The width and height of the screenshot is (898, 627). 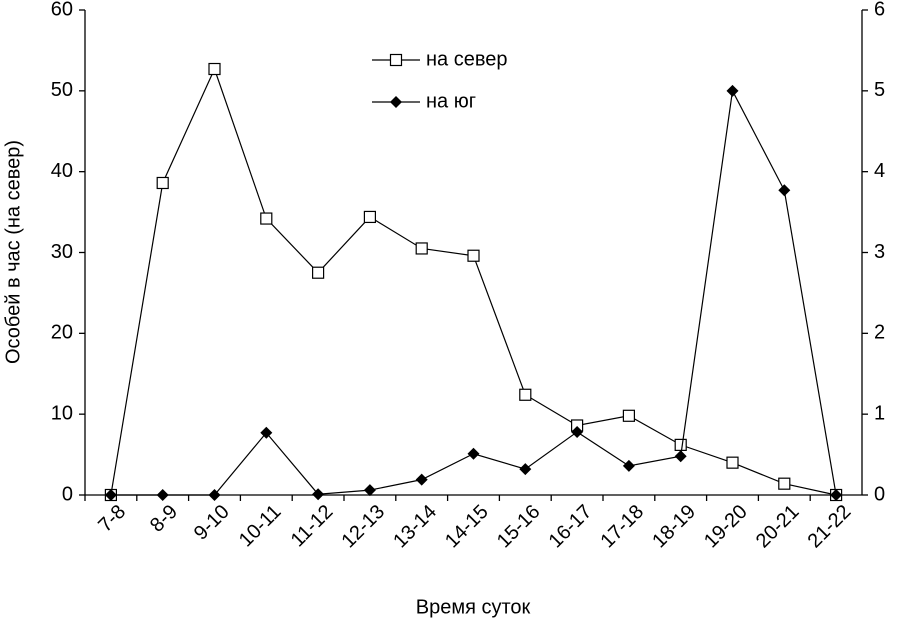 I want to click on y-tick-label: 30, so click(x=62, y=252).